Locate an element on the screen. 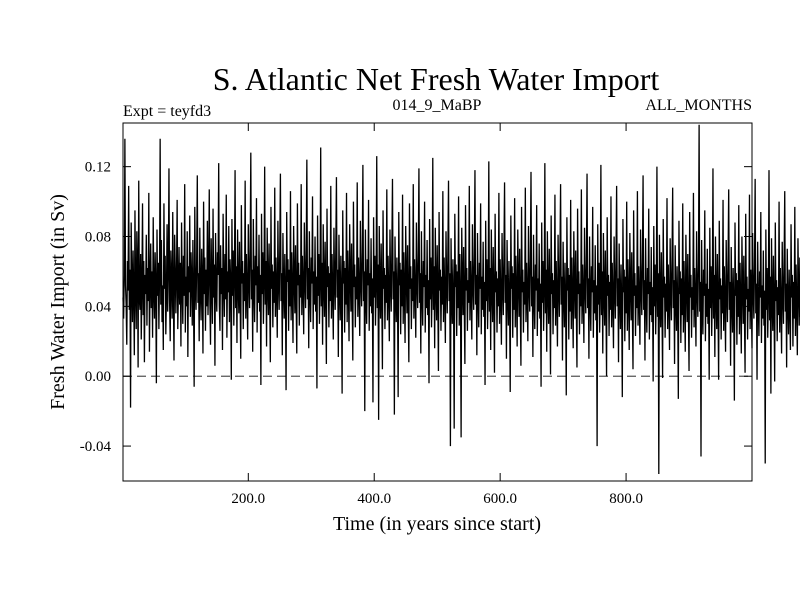 The width and height of the screenshot is (800, 600). months-label: ALL_MONTHS is located at coordinates (698, 105).